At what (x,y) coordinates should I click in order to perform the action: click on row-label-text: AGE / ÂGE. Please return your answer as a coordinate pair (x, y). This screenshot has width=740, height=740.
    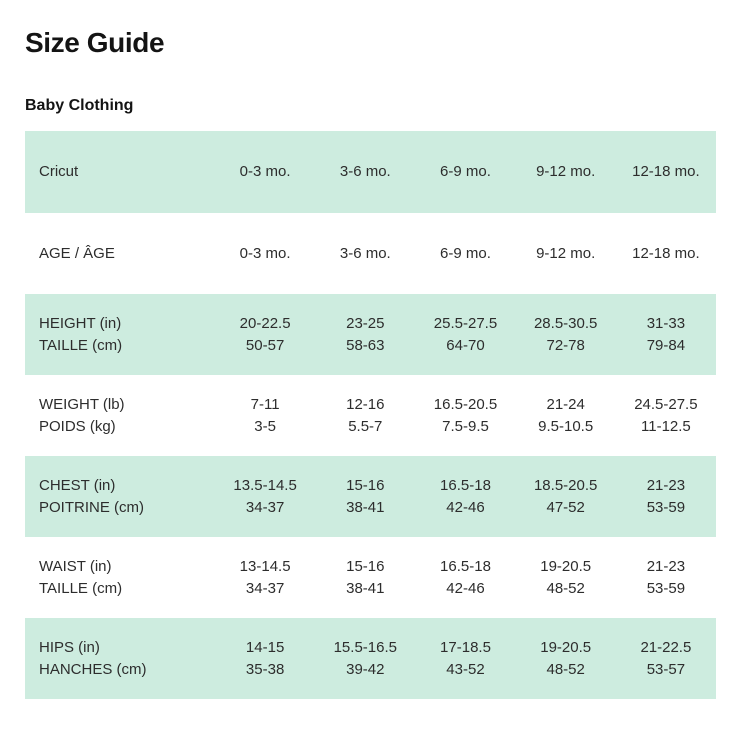
    Looking at the image, I should click on (77, 253).